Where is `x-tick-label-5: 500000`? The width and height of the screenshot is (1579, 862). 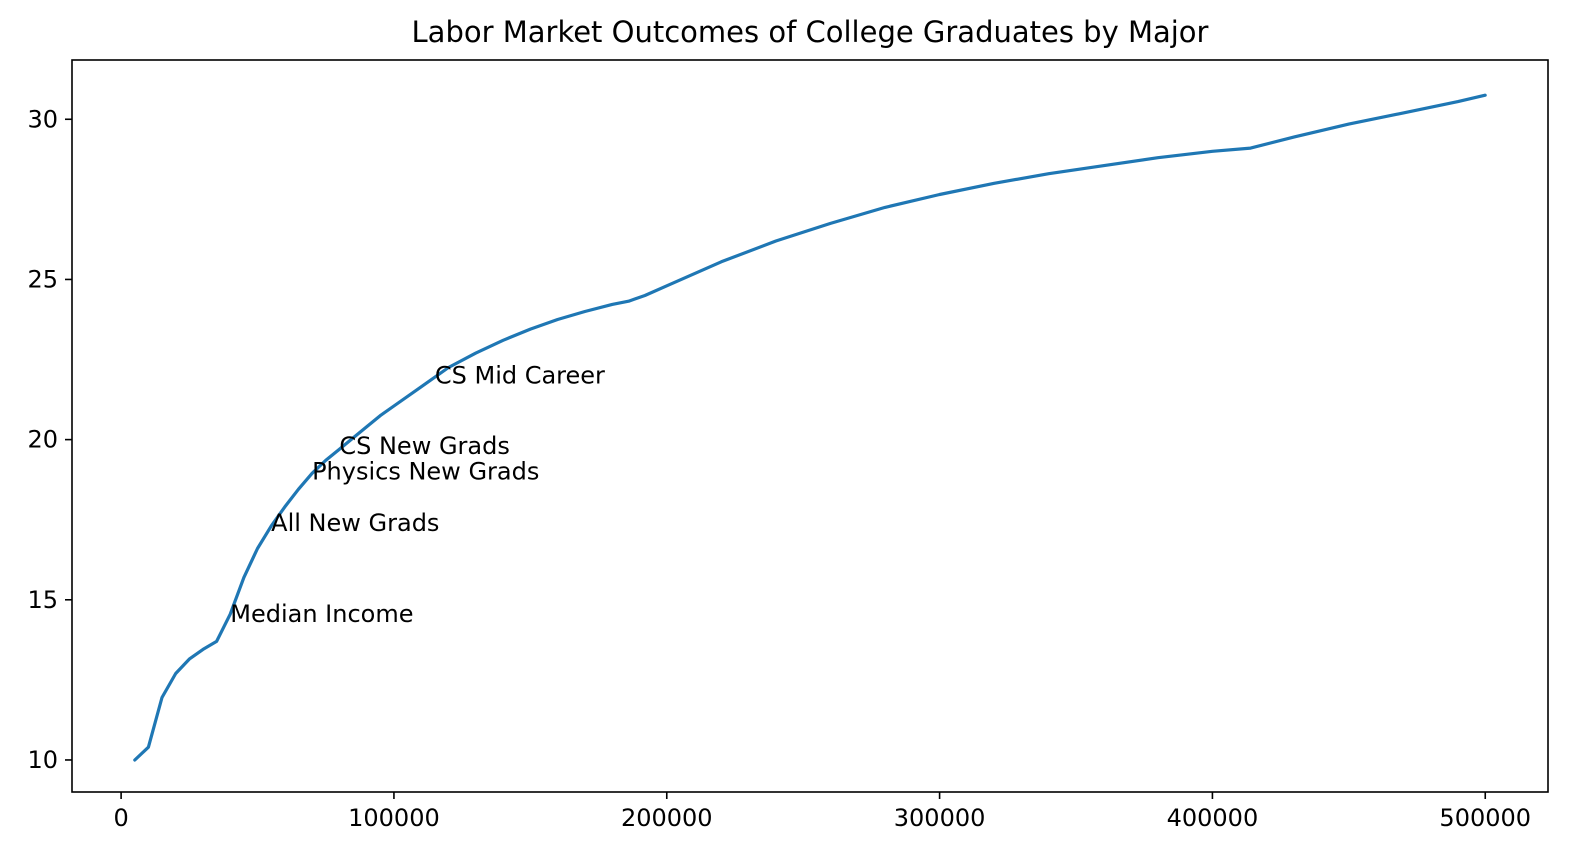
x-tick-label-5: 500000 is located at coordinates (1485, 818).